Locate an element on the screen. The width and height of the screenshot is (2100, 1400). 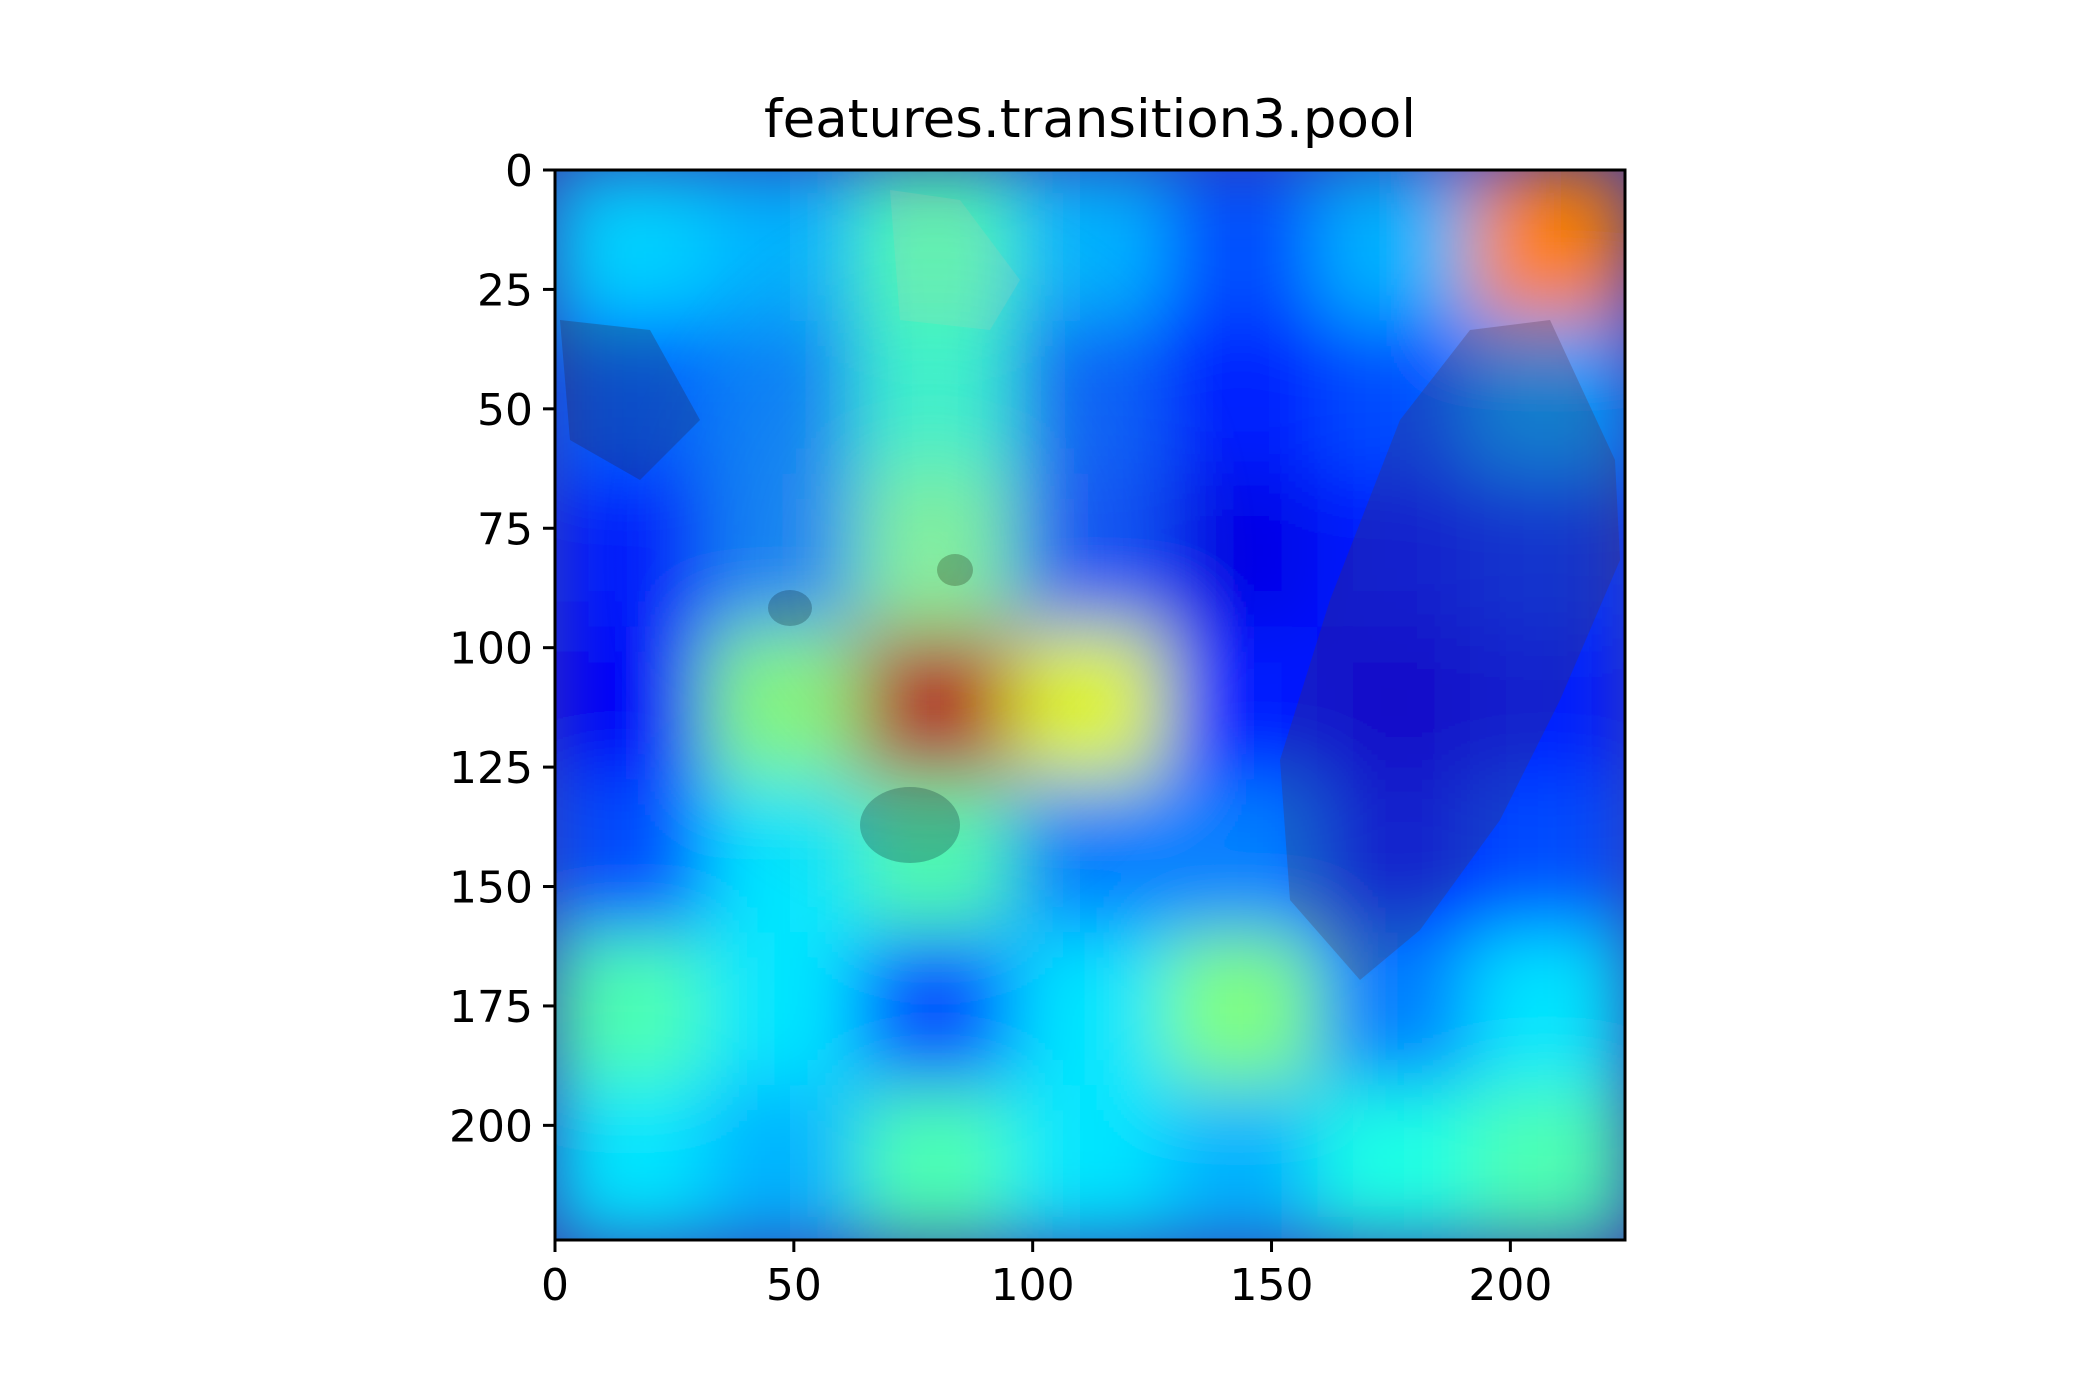
x-tick-label: 200 is located at coordinates (1510, 1285).